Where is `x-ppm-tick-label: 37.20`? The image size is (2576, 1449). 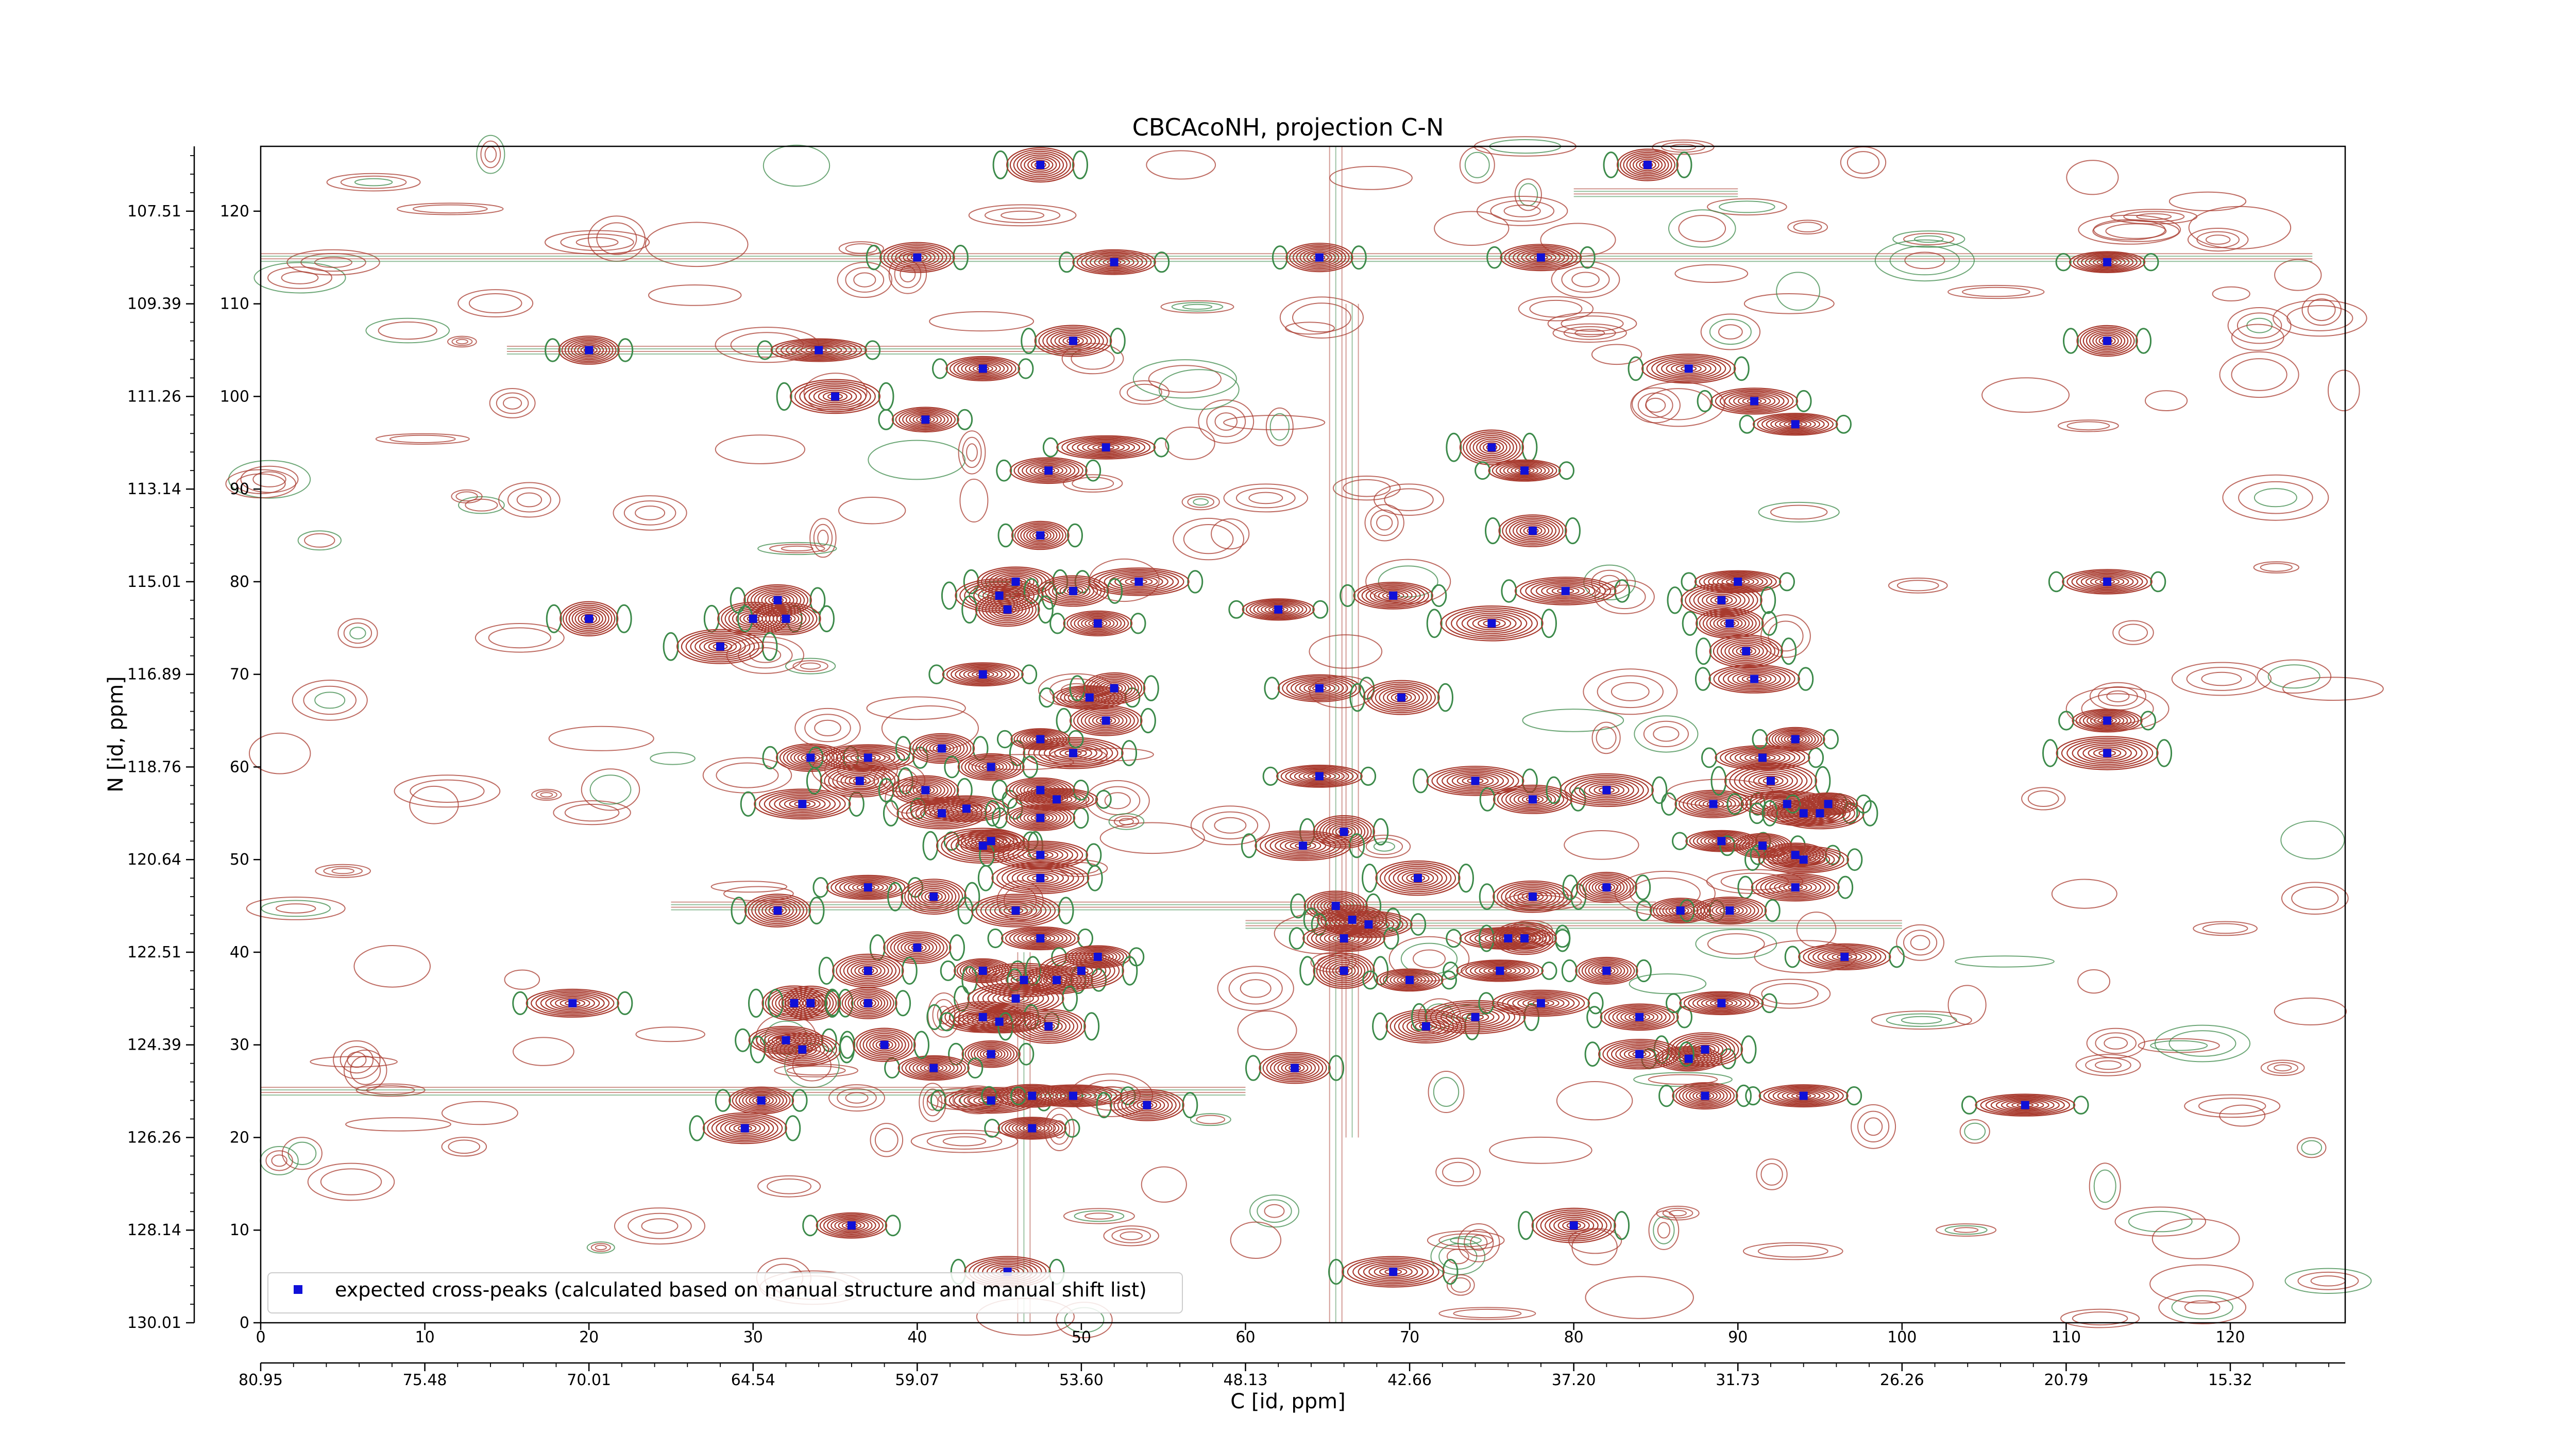 x-ppm-tick-label: 37.20 is located at coordinates (1574, 1380).